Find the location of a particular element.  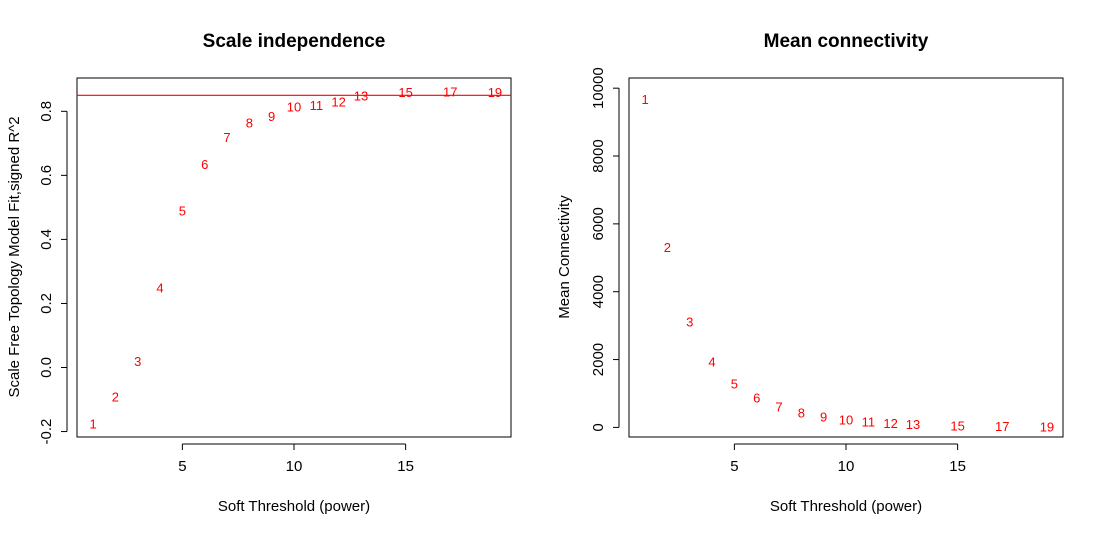

y-tick-label: 2000 is located at coordinates (598, 359).